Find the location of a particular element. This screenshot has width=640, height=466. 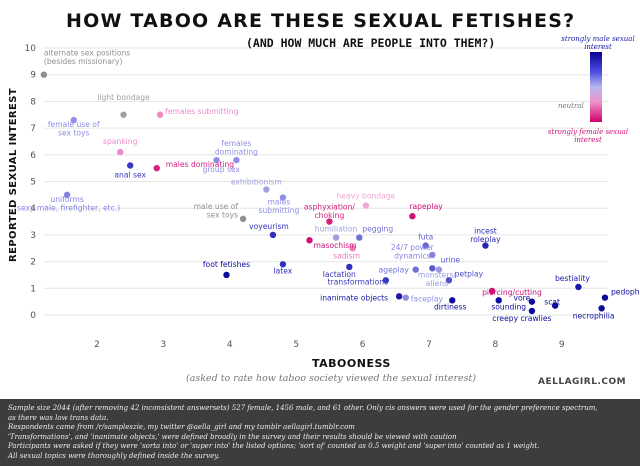

point-label: rapeplay is located at coordinates (426, 206).